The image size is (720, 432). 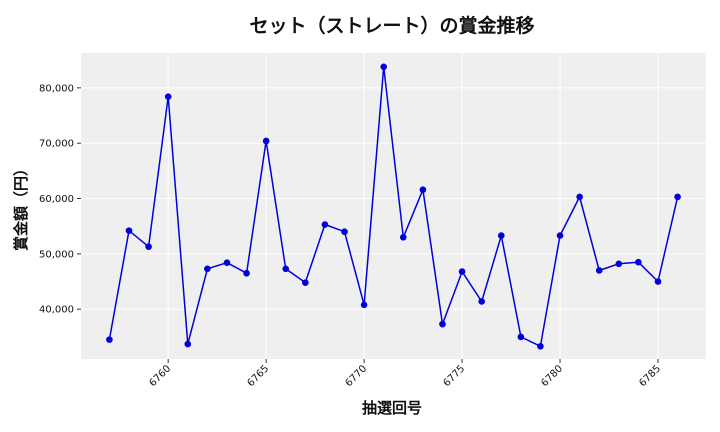 What do you see at coordinates (56, 144) in the screenshot?
I see `y-tick-label: 70,000` at bounding box center [56, 144].